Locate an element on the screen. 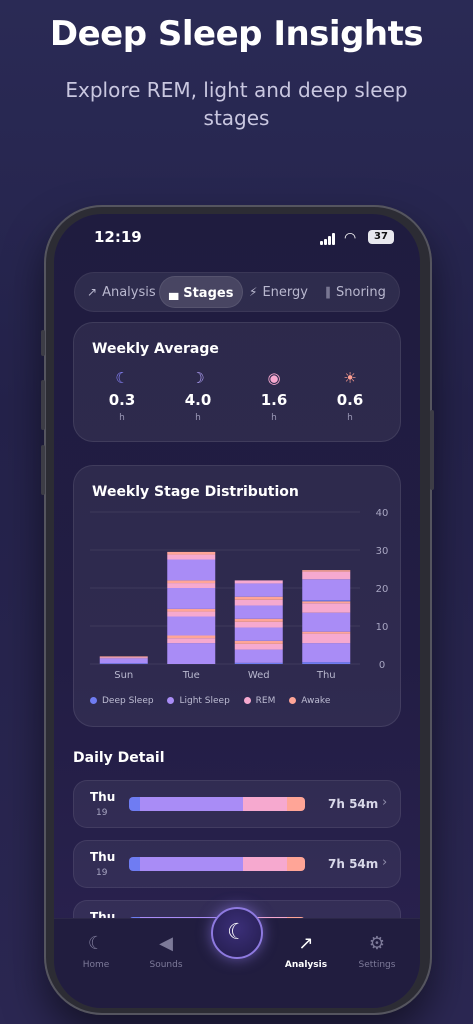 This screenshot has height=1024, width=473. x-tick-label: Thu is located at coordinates (326, 675).